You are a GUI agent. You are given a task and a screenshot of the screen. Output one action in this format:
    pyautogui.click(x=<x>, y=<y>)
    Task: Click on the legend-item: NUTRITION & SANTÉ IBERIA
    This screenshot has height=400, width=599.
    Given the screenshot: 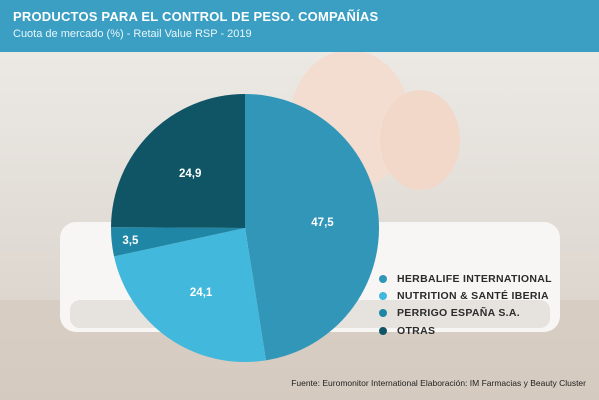 What is the action you would take?
    pyautogui.click(x=484, y=295)
    